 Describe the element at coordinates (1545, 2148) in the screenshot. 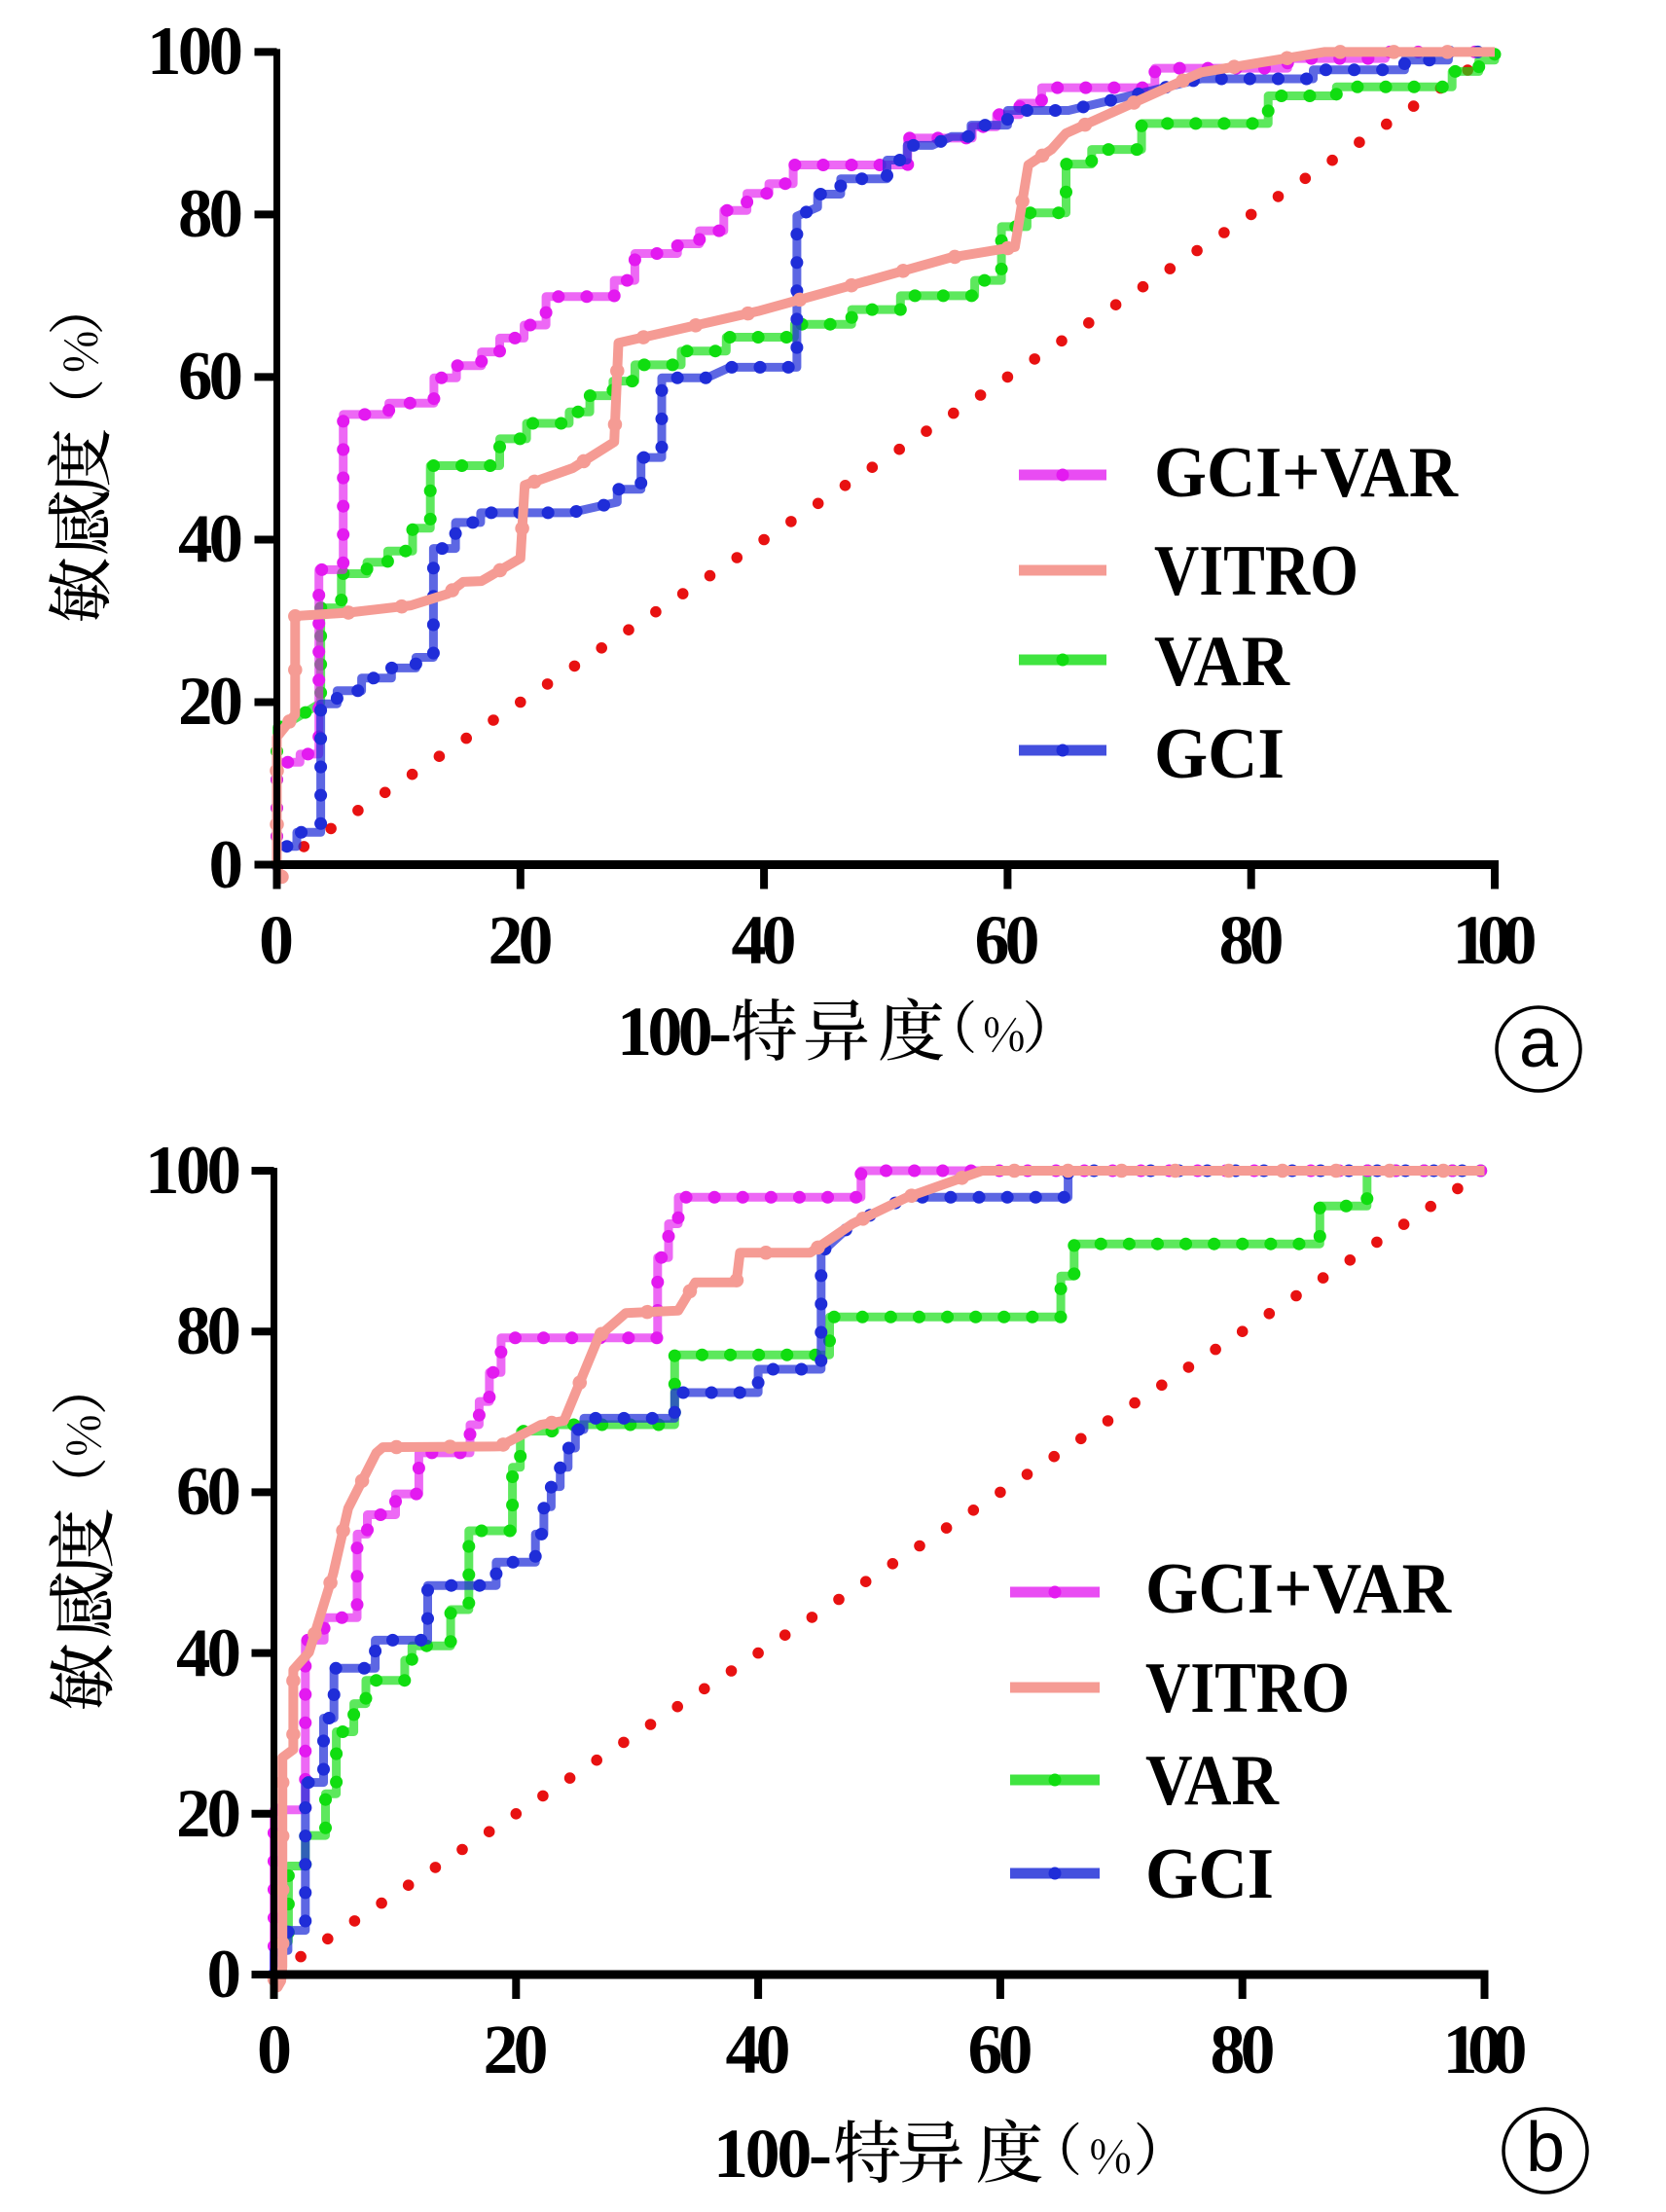

I see `svg-text: b` at that location.